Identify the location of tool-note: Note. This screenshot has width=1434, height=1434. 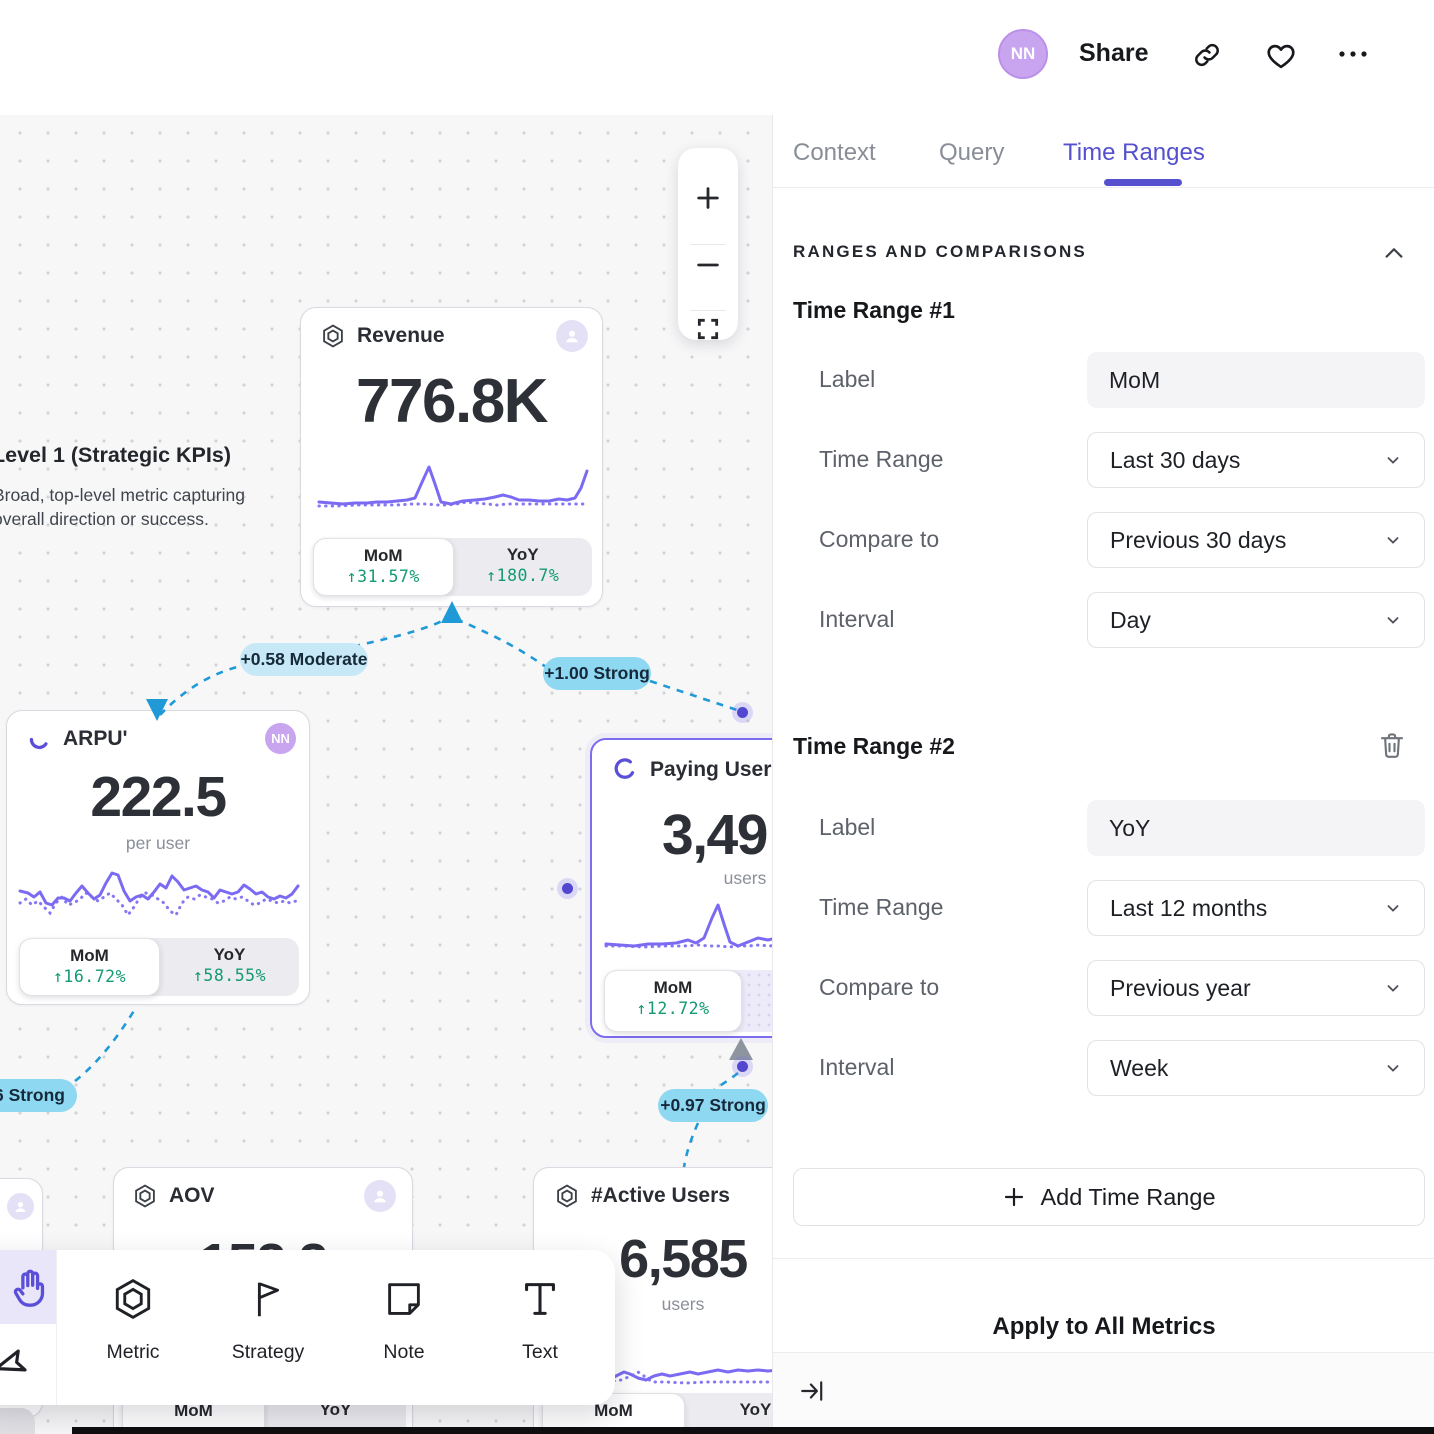
(404, 1320).